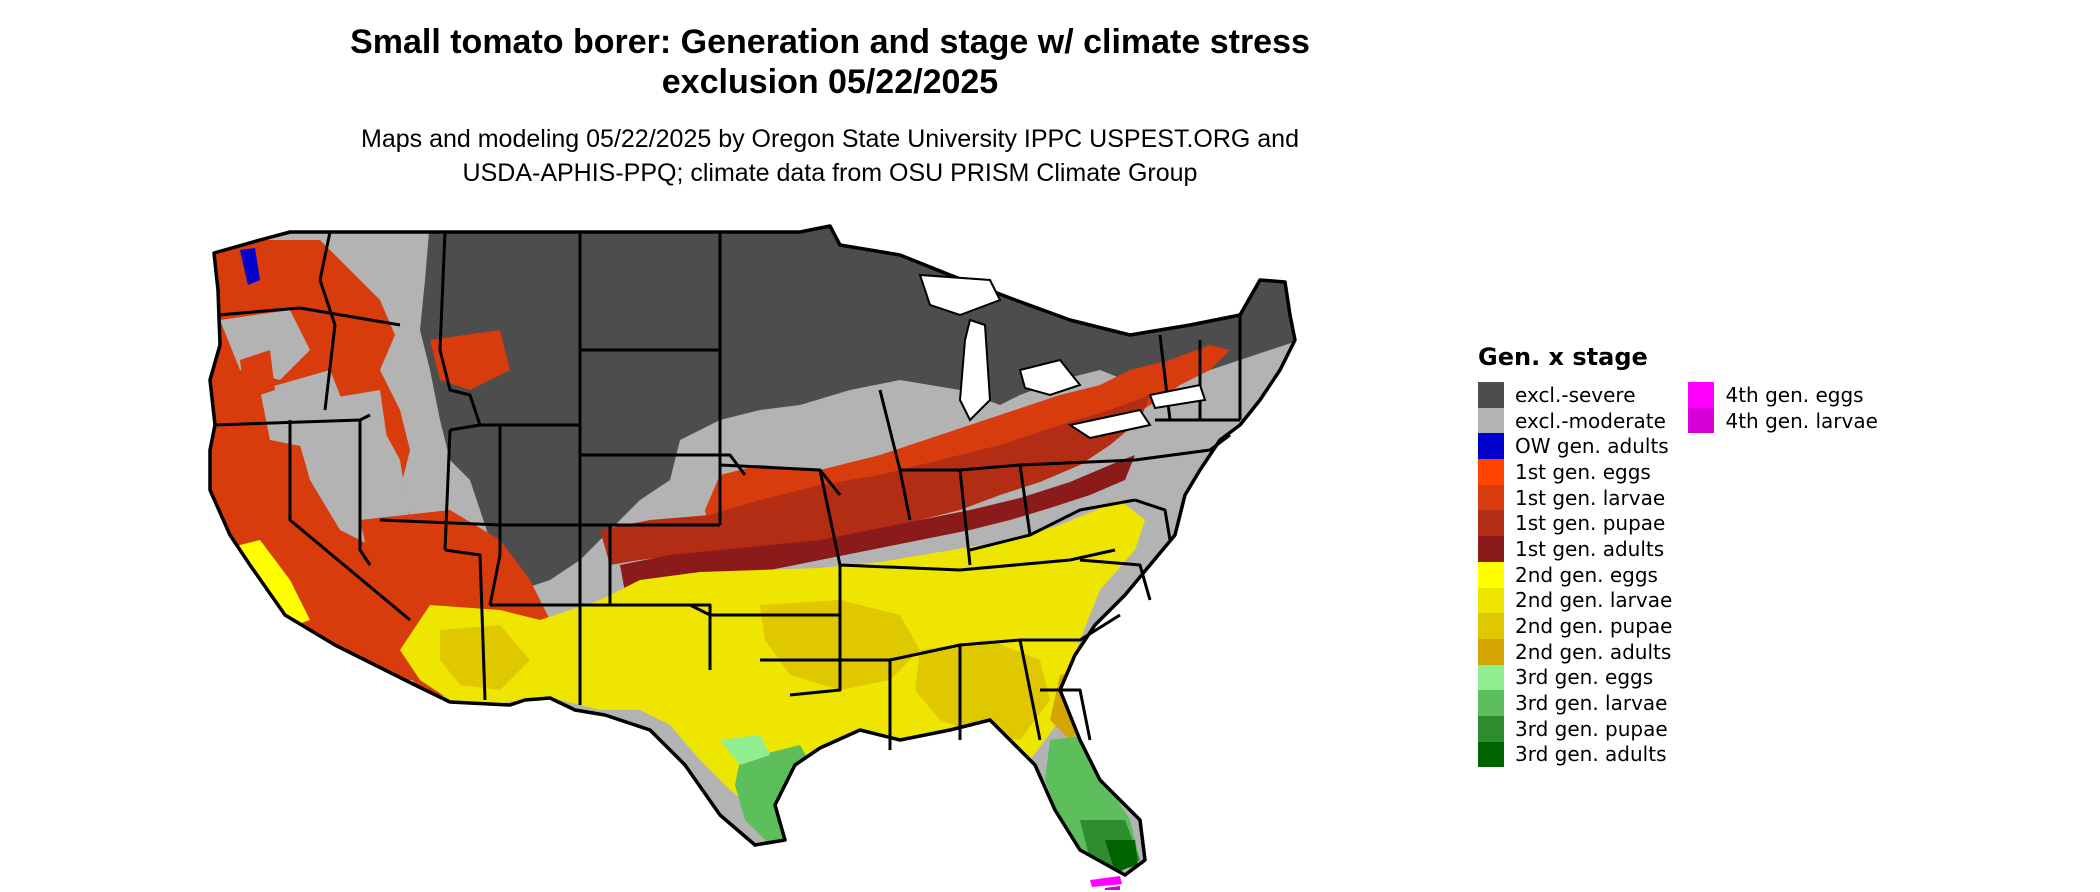 The image size is (2100, 892). What do you see at coordinates (1592, 446) in the screenshot?
I see `legend-label: OW gen. adults` at bounding box center [1592, 446].